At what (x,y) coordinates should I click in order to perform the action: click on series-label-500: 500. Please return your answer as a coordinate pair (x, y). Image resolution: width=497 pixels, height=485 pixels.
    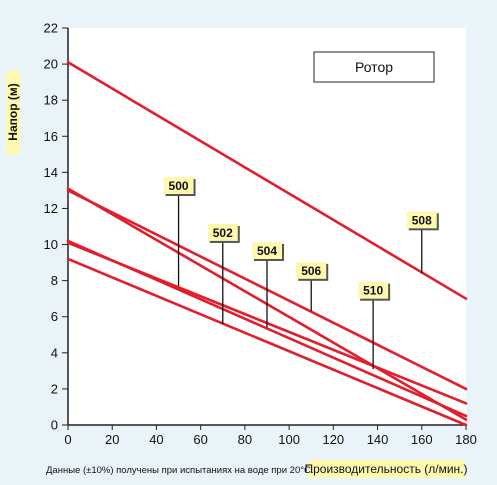
    Looking at the image, I should click on (179, 186).